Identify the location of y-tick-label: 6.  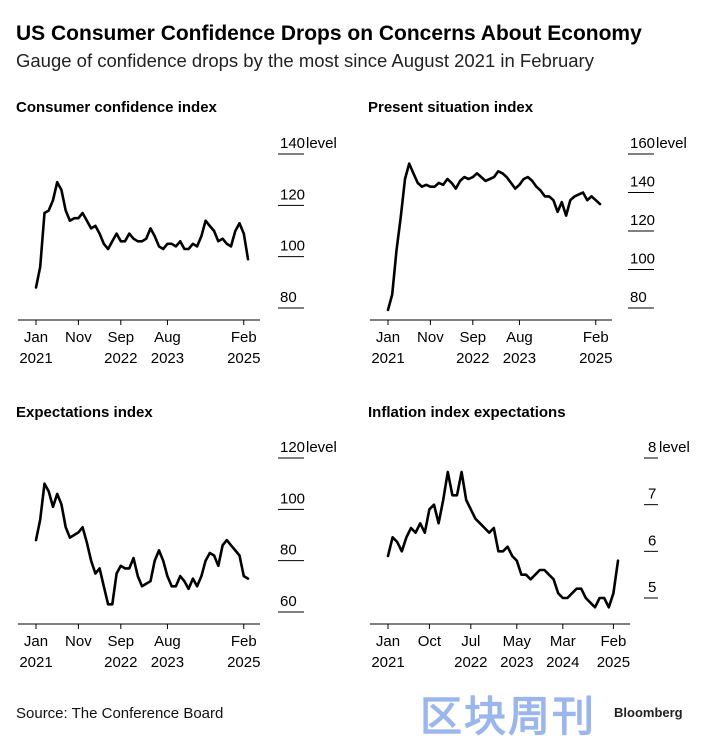
(652, 540).